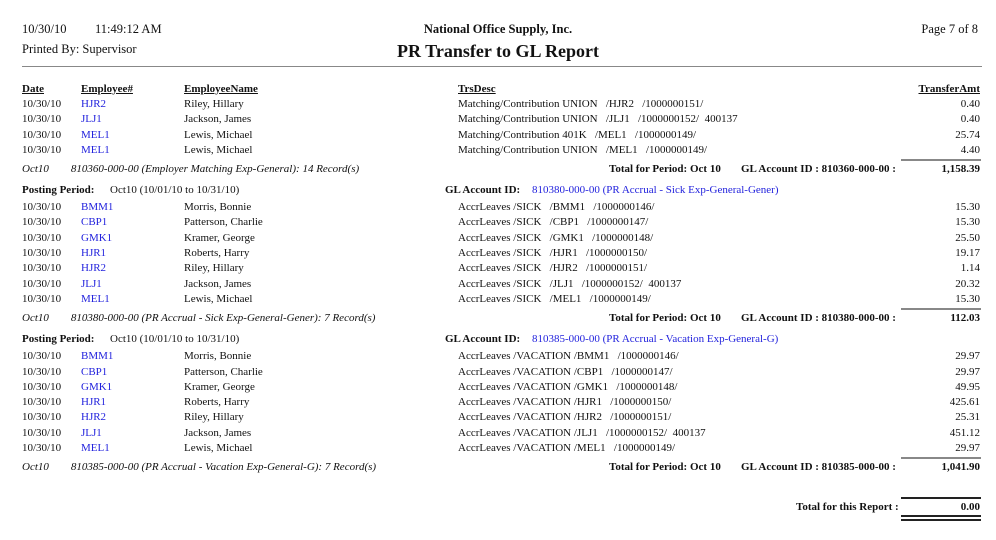 The width and height of the screenshot is (996, 540). Describe the element at coordinates (175, 190) in the screenshot. I see `posting-period-value: Oct10 (10/01/10 to 10/31/10)` at that location.